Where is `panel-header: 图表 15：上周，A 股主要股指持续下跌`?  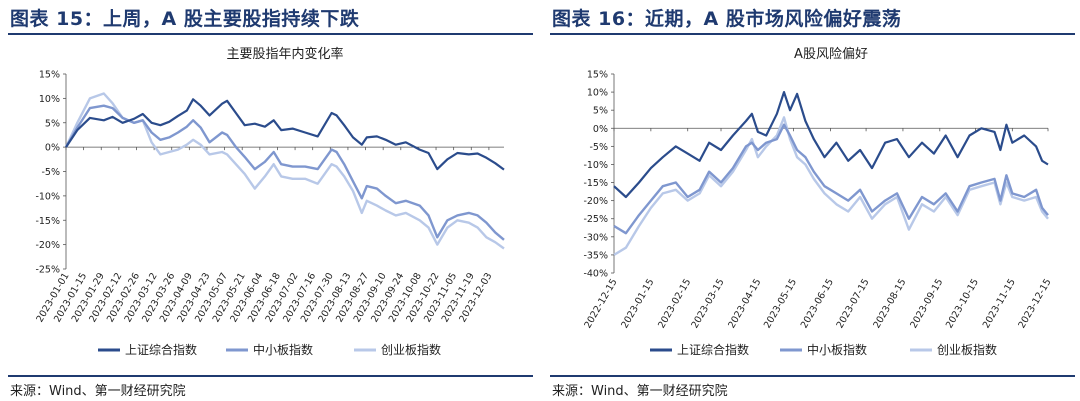 panel-header: 图表 15：上周，A 股主要股指持续下跌 is located at coordinates (270, 16).